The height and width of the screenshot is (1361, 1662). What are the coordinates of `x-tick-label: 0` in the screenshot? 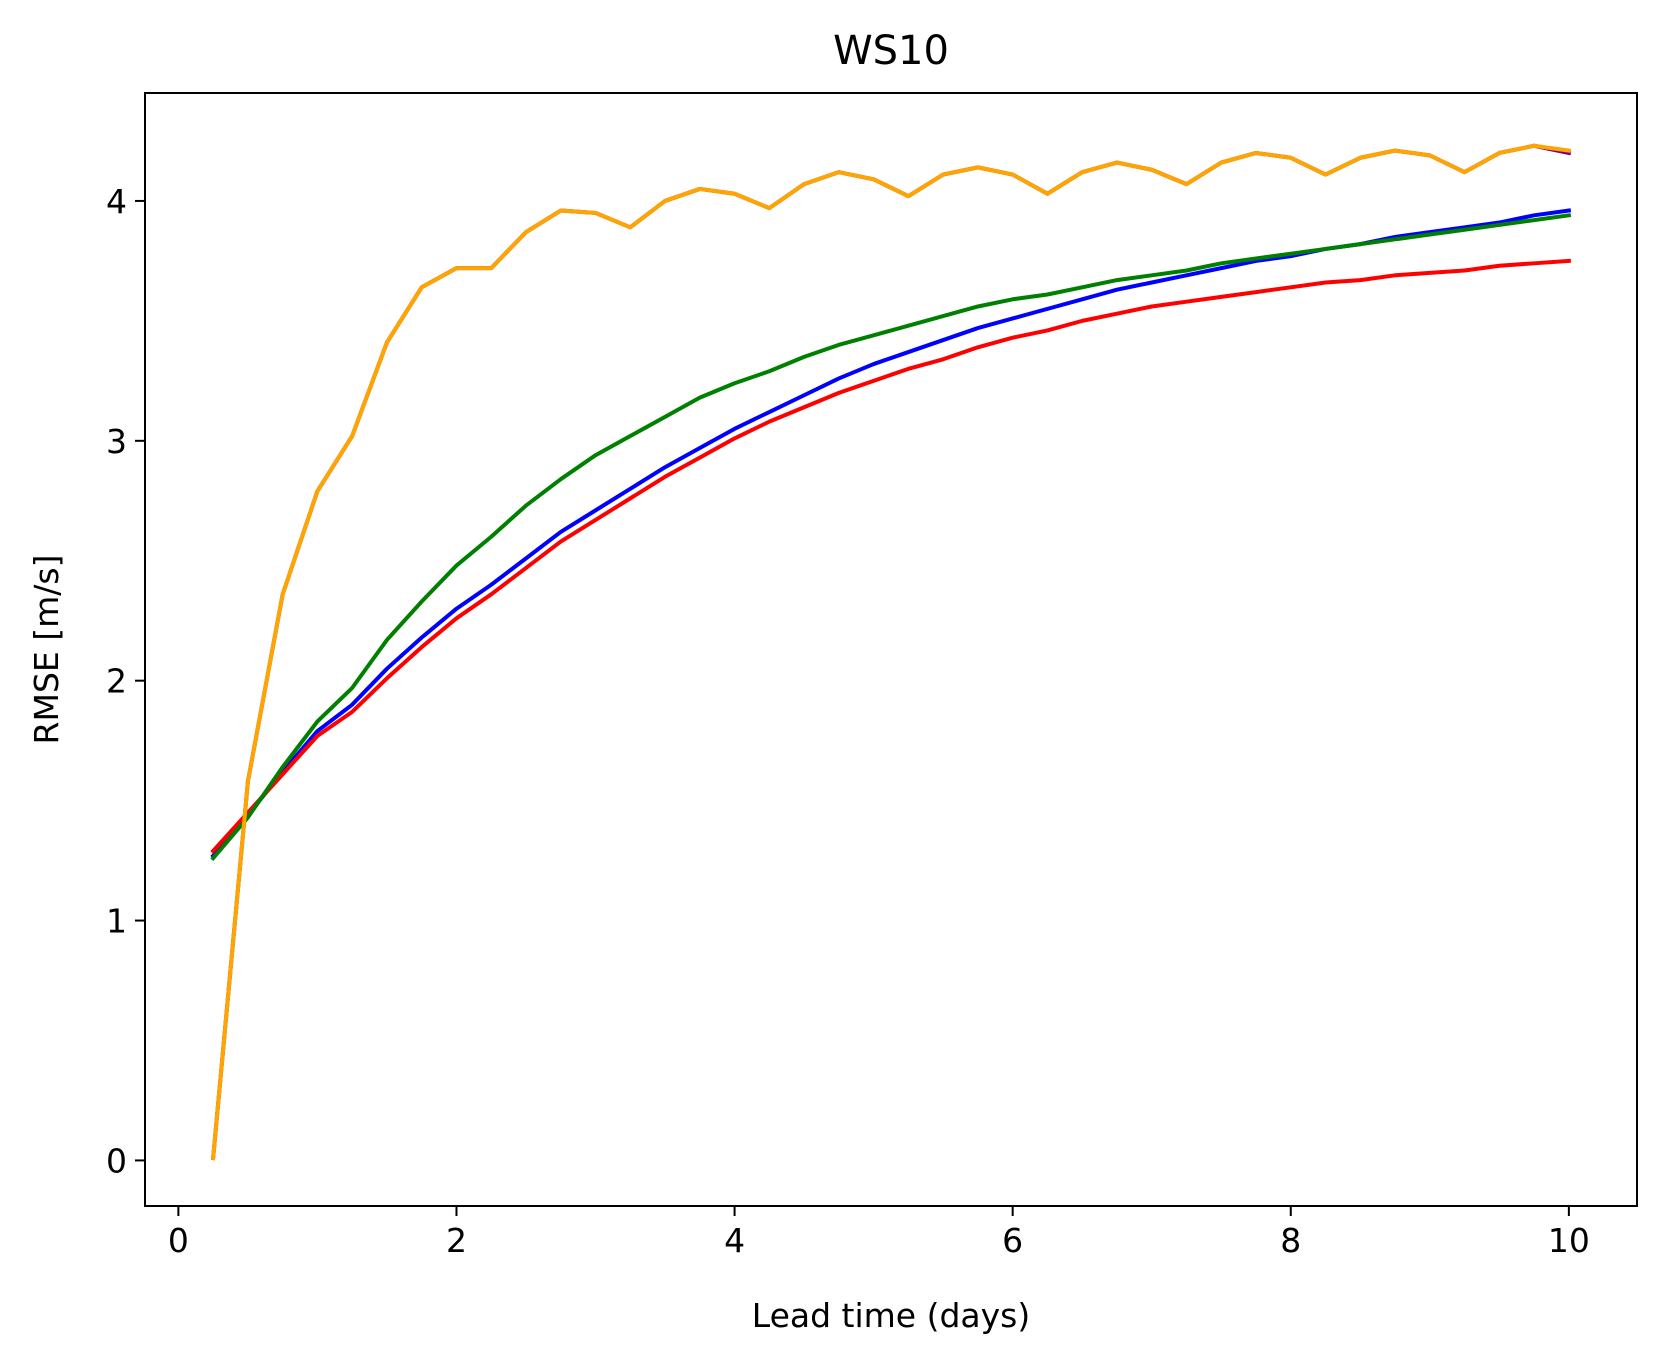 It's located at (178, 1240).